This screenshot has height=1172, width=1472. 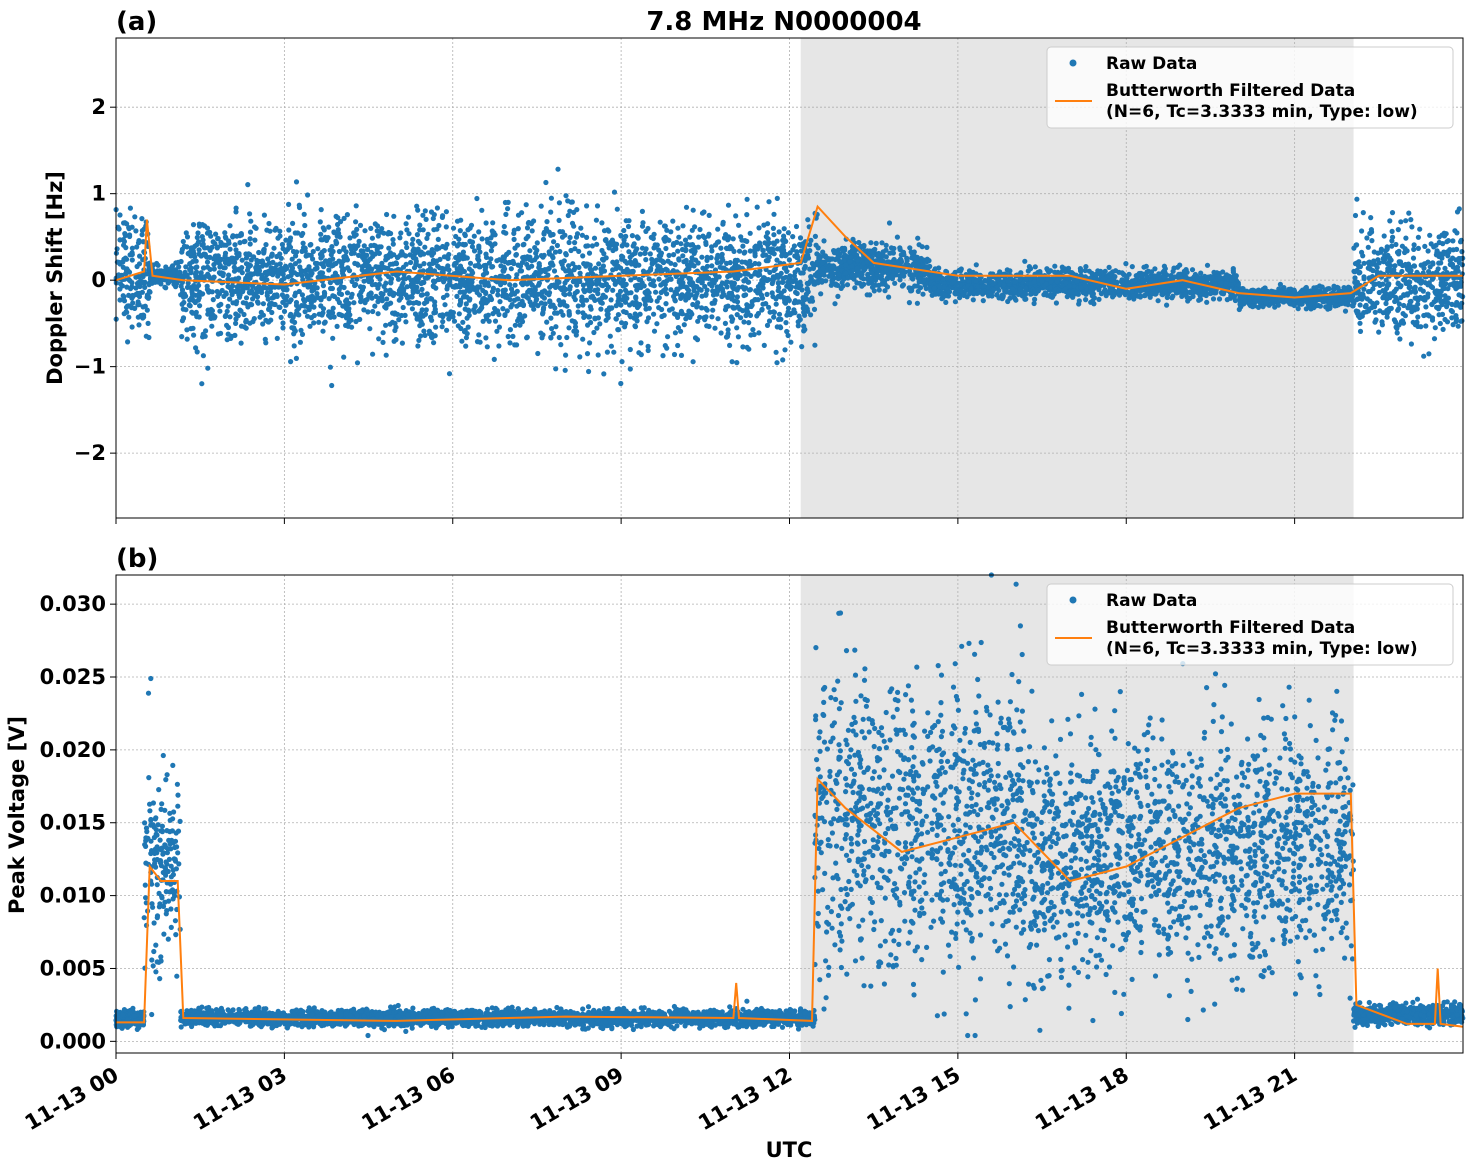 What do you see at coordinates (136, 22) in the screenshot?
I see `panel-a-label: (a)` at bounding box center [136, 22].